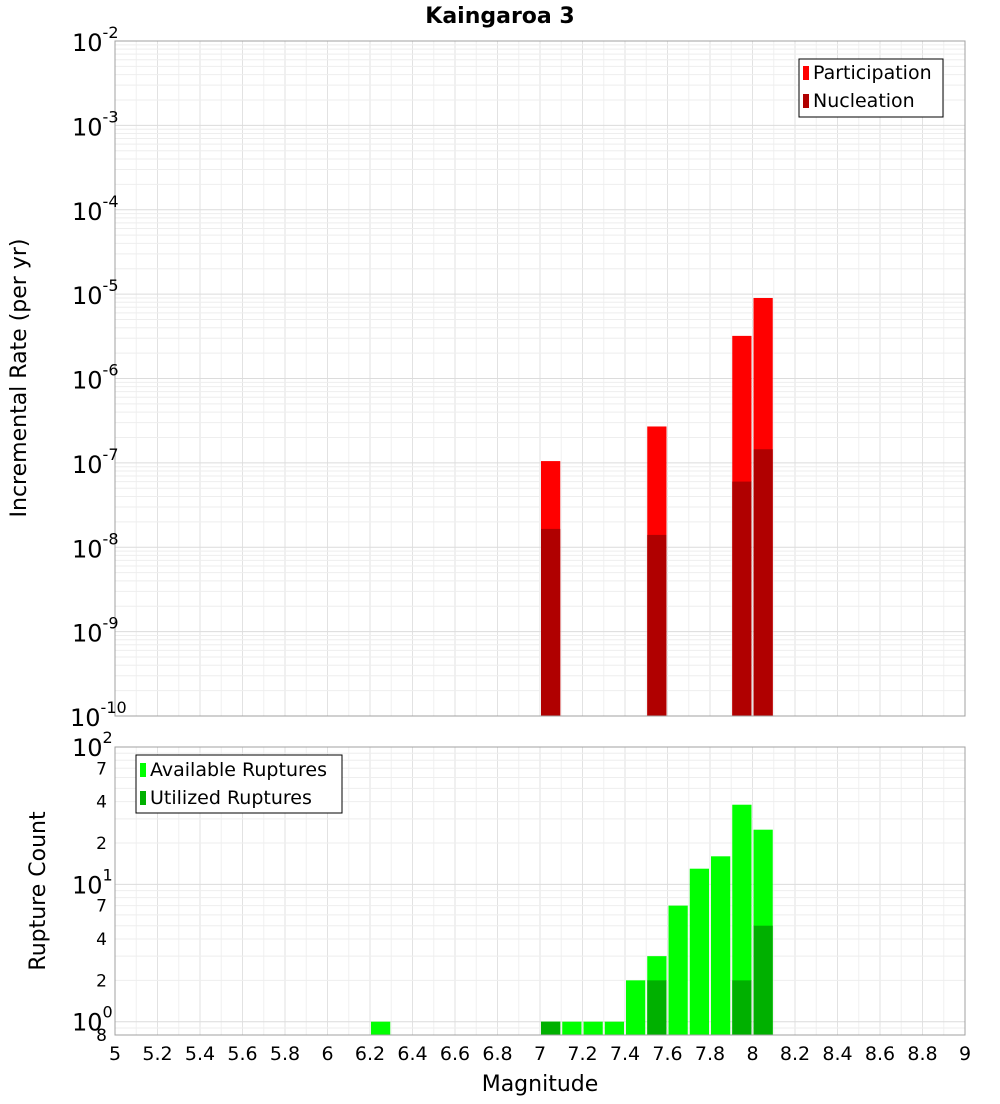 Image resolution: width=1000 pixels, height=1104 pixels. What do you see at coordinates (872, 73) in the screenshot?
I see `legend-label-participation: Participation` at bounding box center [872, 73].